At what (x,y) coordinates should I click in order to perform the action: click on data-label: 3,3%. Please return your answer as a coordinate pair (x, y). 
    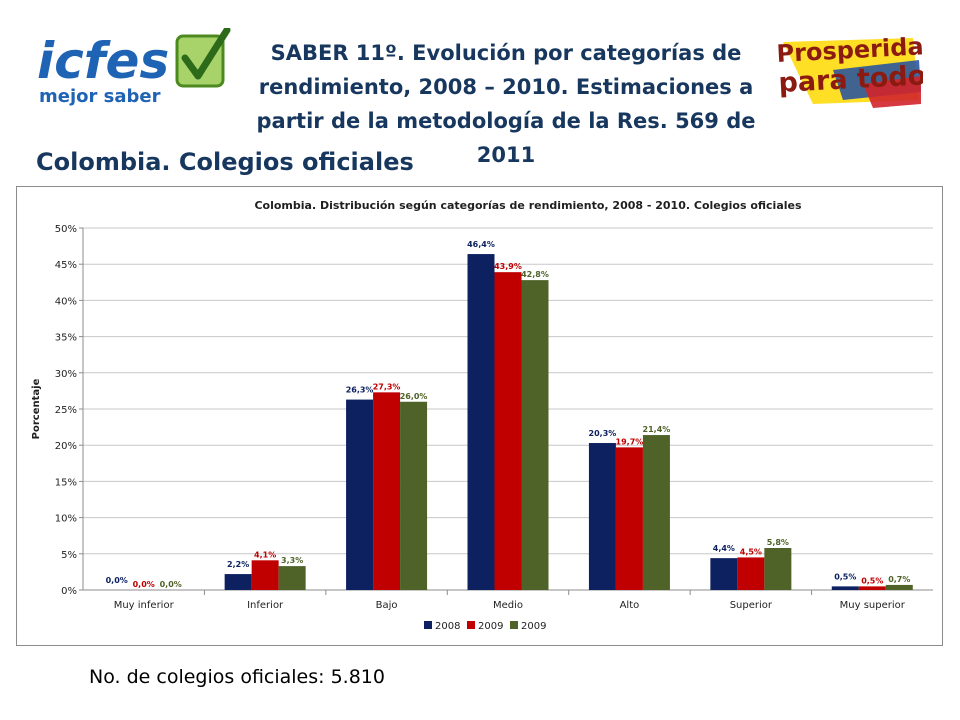
    Looking at the image, I should click on (292, 560).